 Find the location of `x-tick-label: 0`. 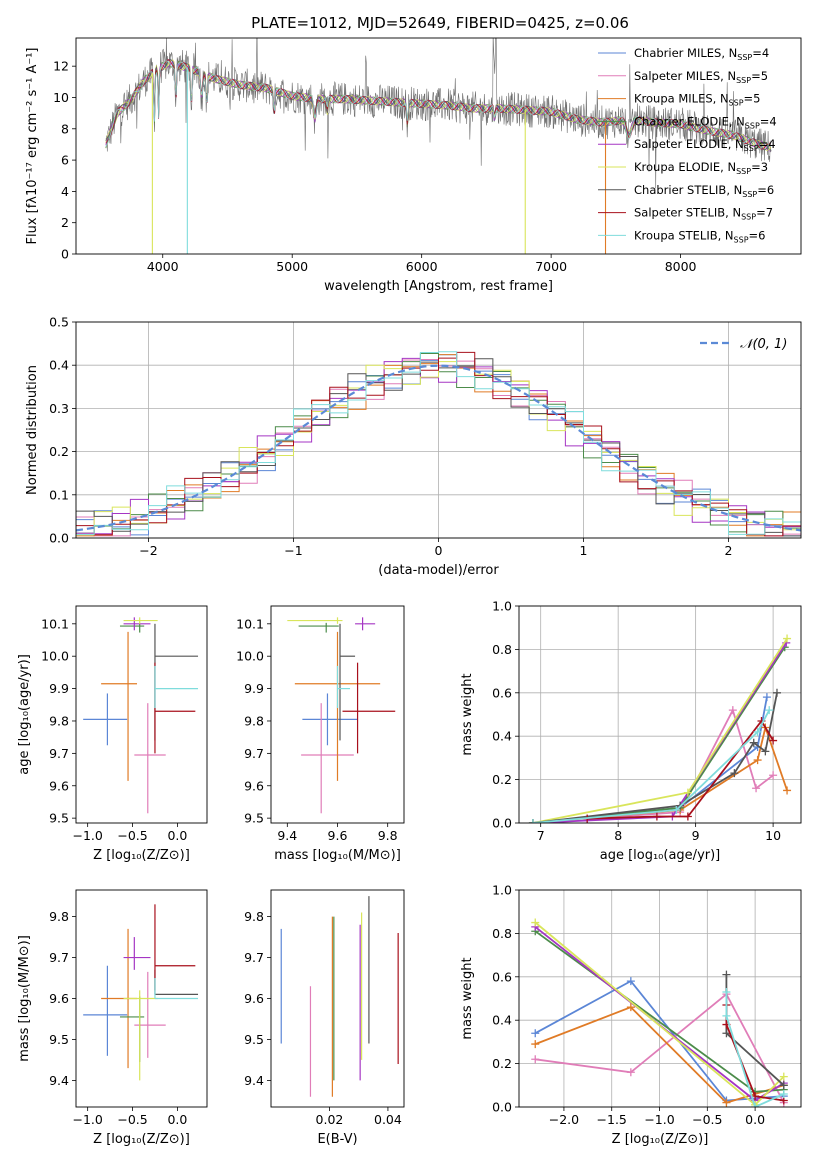

x-tick-label: 0 is located at coordinates (439, 550).